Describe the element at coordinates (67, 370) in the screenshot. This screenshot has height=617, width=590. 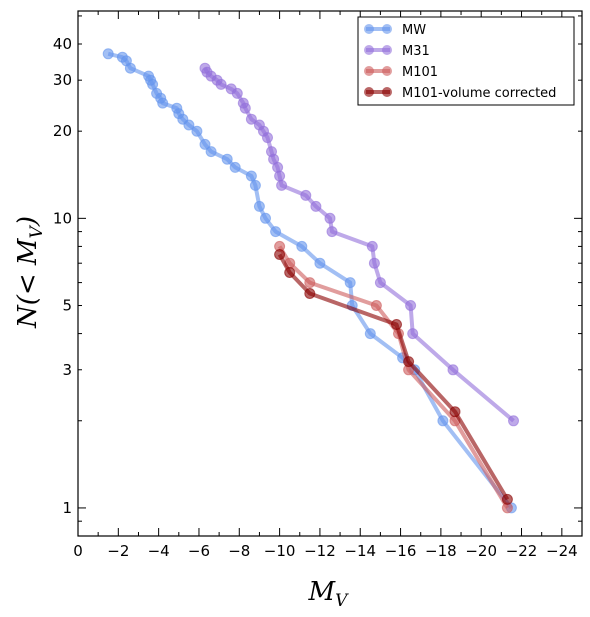
I see `y-tick-label: 3` at that location.